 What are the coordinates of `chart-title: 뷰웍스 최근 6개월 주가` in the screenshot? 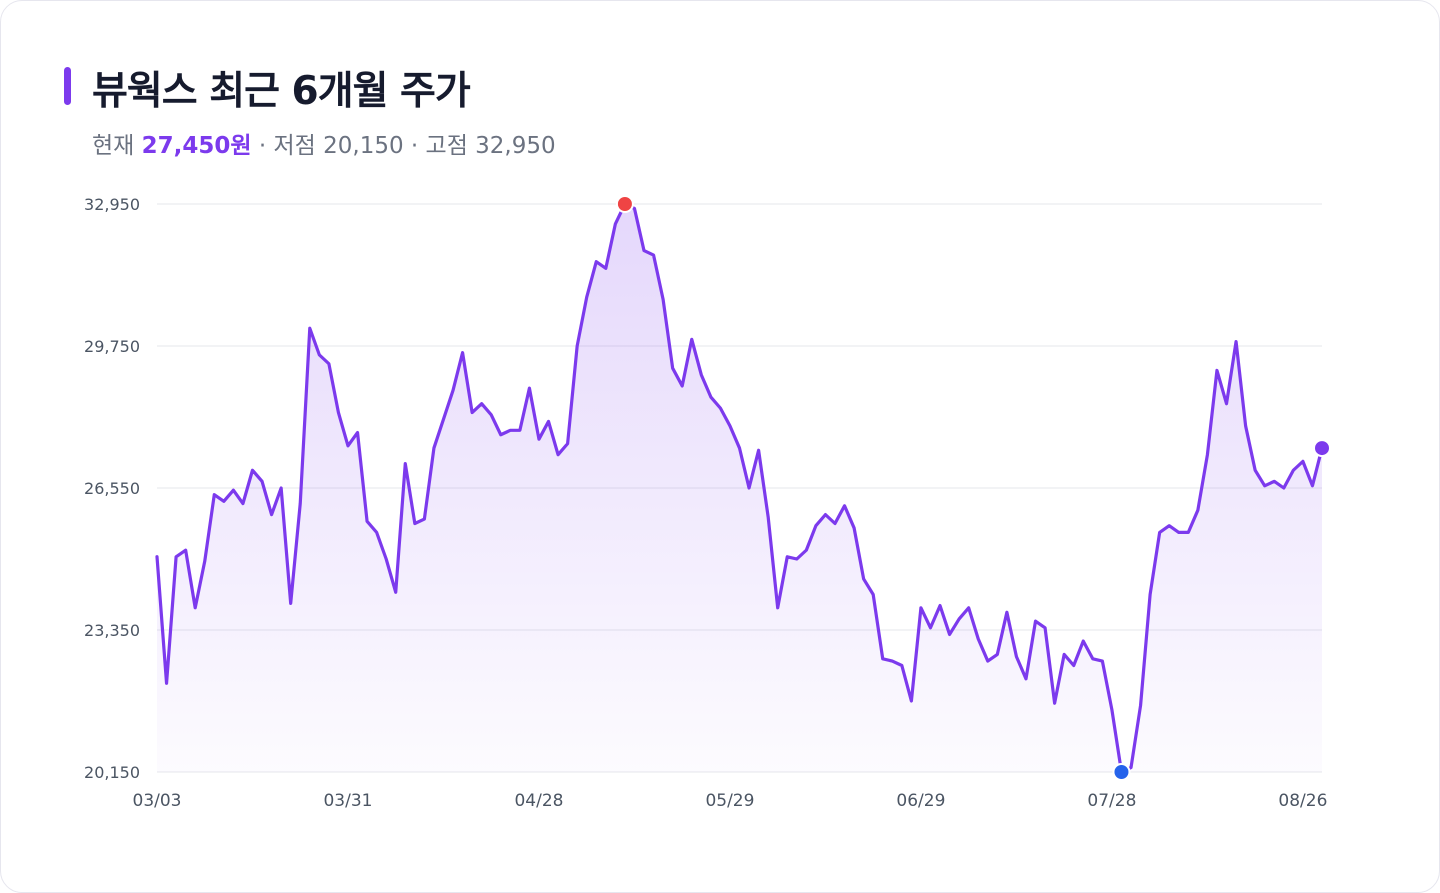 It's located at (281, 91).